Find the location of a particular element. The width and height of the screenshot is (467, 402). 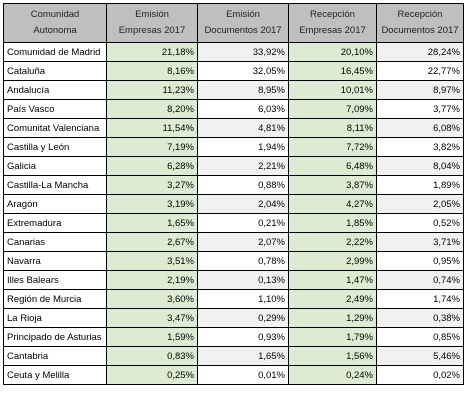

table-row: Andalucía 11,23% 8,95% 10,01% 8,97% is located at coordinates (233, 90).